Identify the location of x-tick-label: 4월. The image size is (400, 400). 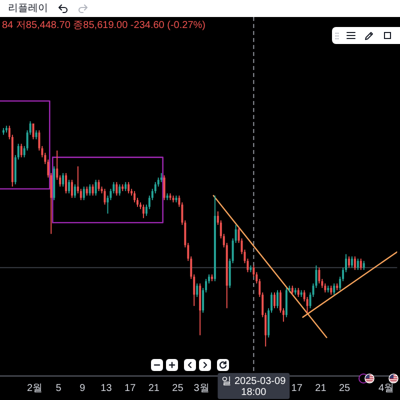
(386, 388).